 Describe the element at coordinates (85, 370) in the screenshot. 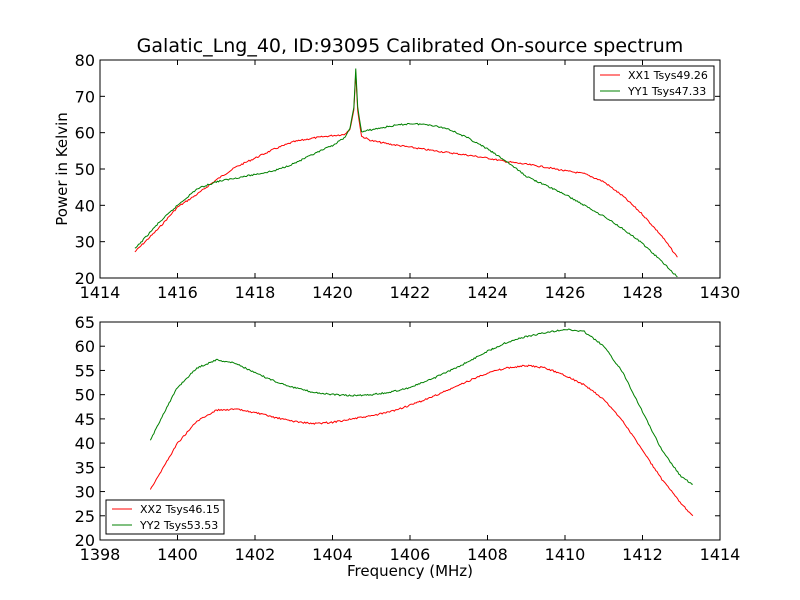

I see `y-tick-label: 55` at that location.